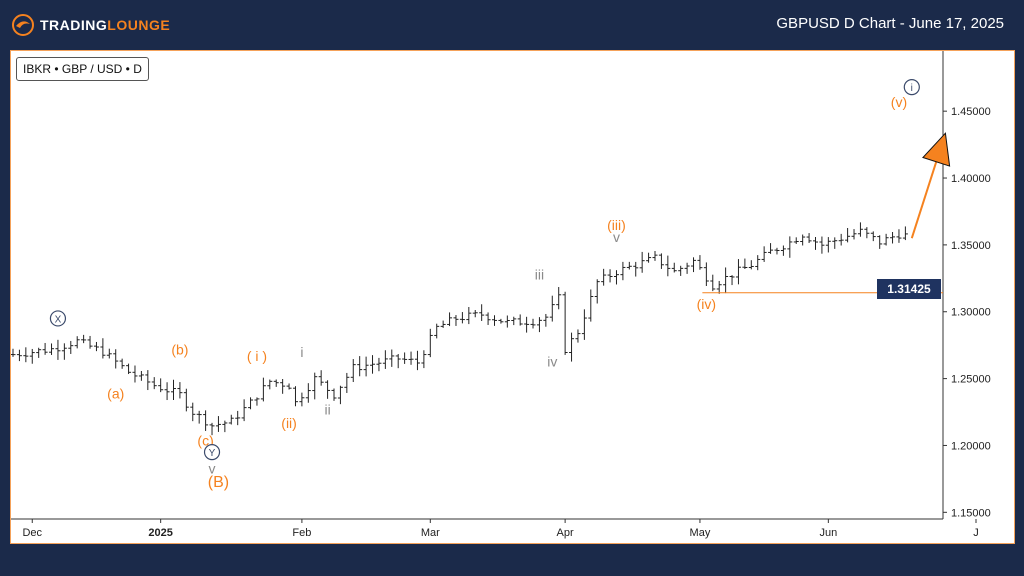 The image size is (1024, 576). I want to click on x-tick-label: 2025, so click(160, 533).